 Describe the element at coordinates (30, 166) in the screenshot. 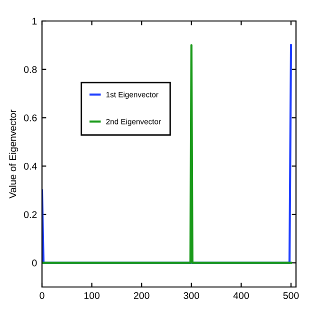

I see `y-tick-label: 0.4` at that location.